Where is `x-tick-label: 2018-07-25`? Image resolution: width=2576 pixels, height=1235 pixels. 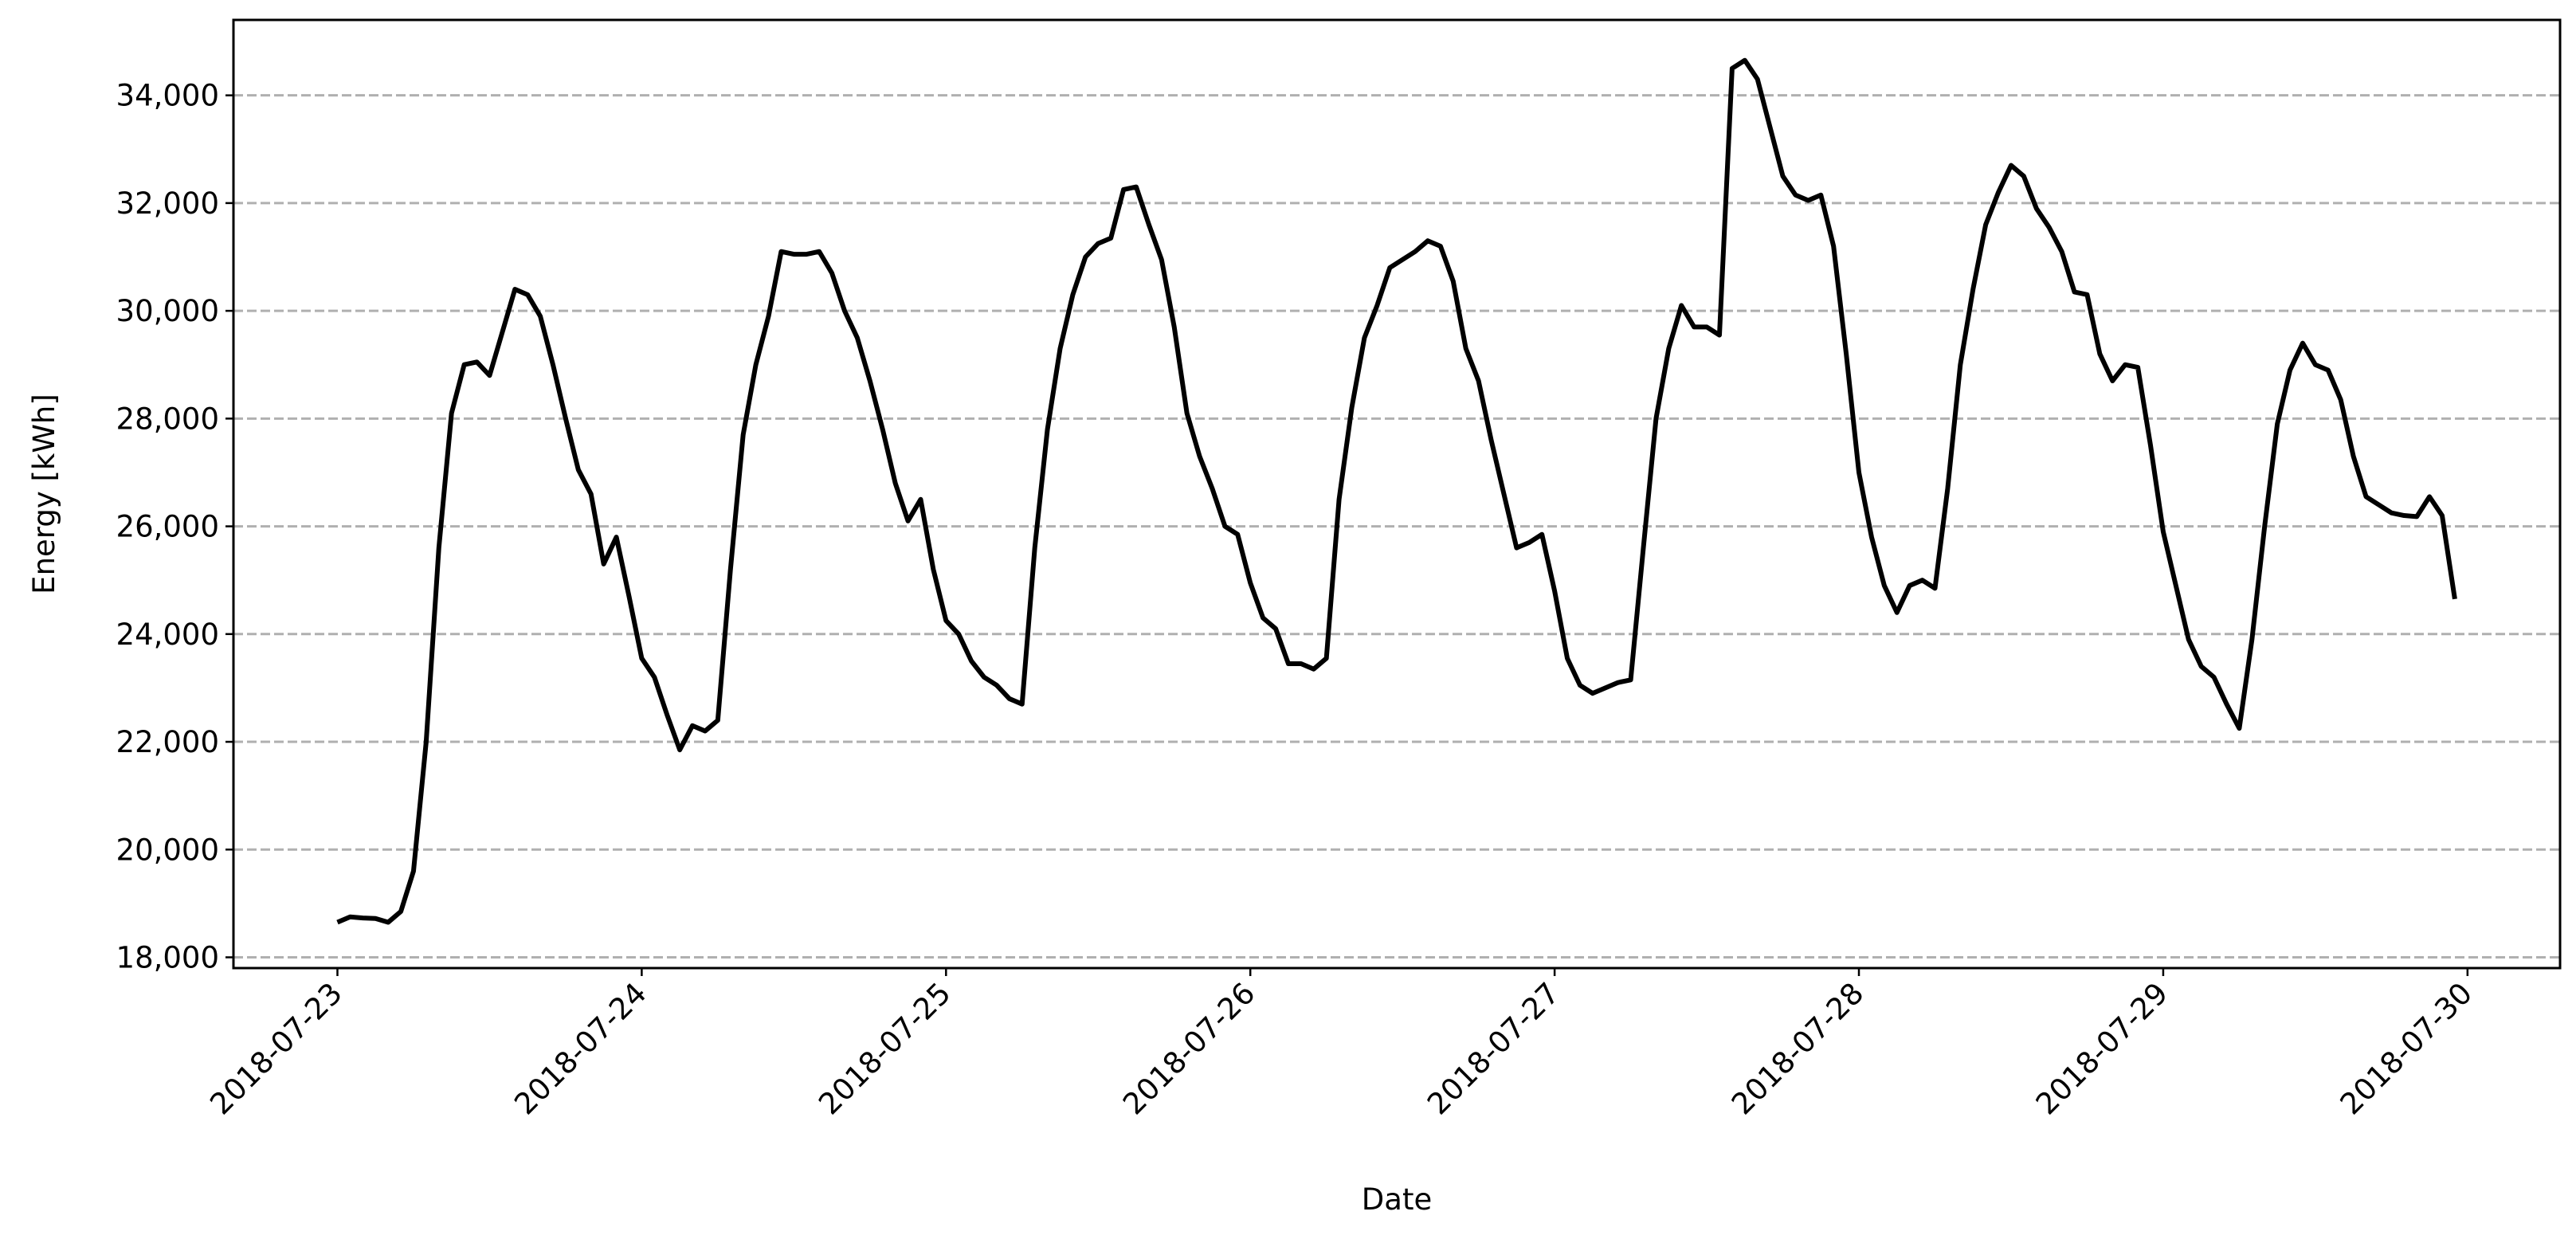 x-tick-label: 2018-07-25 is located at coordinates (885, 1048).